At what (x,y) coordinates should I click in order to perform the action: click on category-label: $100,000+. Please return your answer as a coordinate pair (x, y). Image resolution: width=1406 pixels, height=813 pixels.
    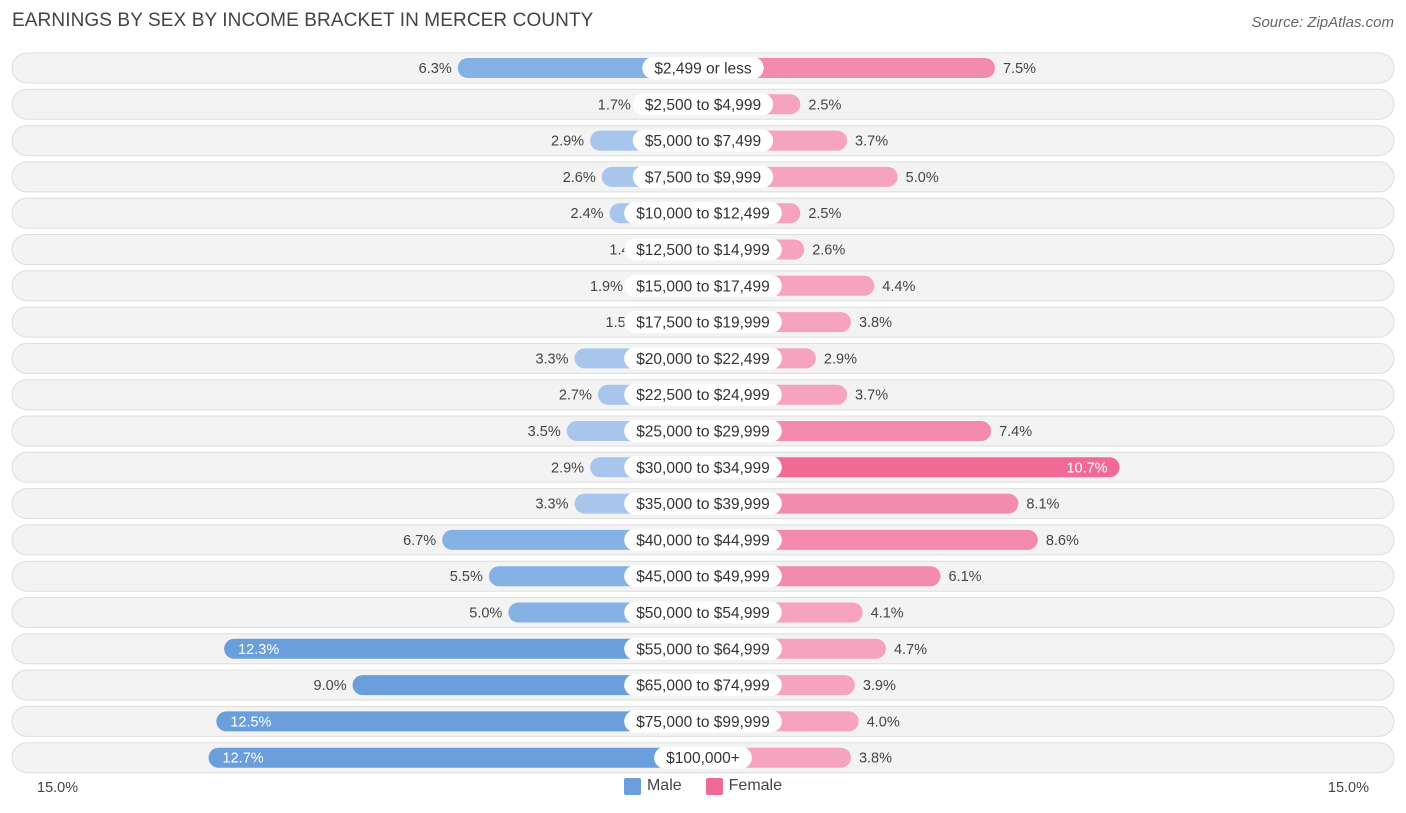
    Looking at the image, I should click on (703, 758).